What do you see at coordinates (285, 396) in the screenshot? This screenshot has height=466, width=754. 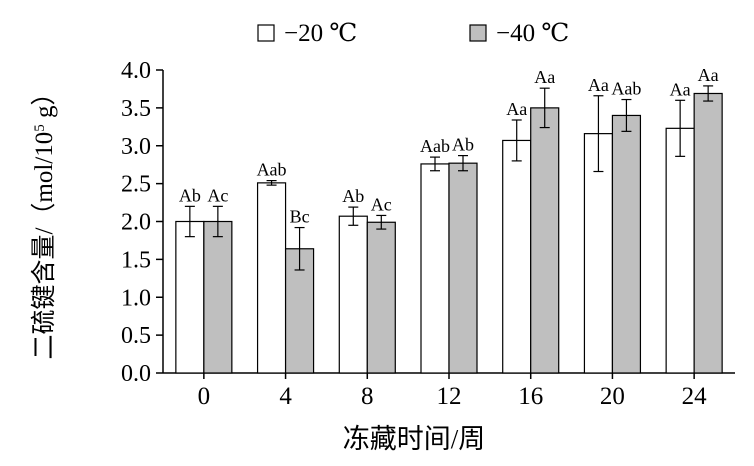 I see `x-tick-label: 4` at bounding box center [285, 396].